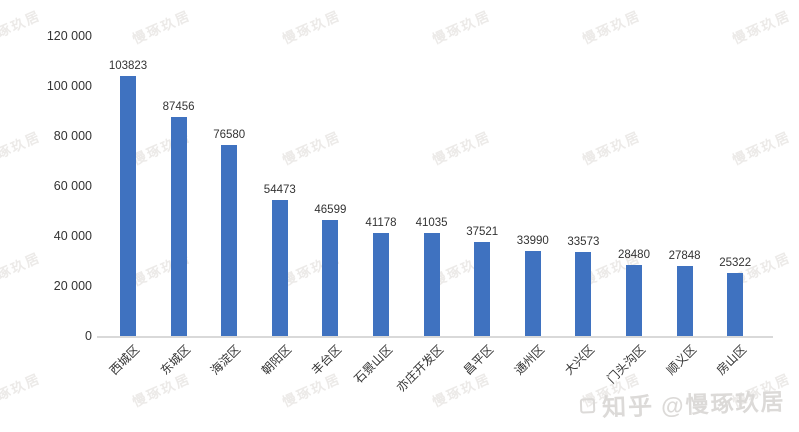  What do you see at coordinates (580, 360) in the screenshot?
I see `x-axis-category-label: 大兴区` at bounding box center [580, 360].